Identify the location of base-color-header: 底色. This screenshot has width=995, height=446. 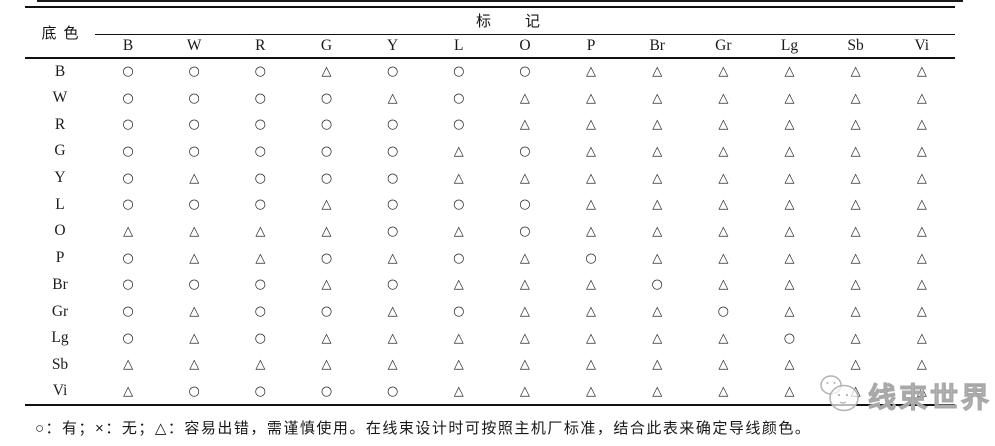
(60, 32).